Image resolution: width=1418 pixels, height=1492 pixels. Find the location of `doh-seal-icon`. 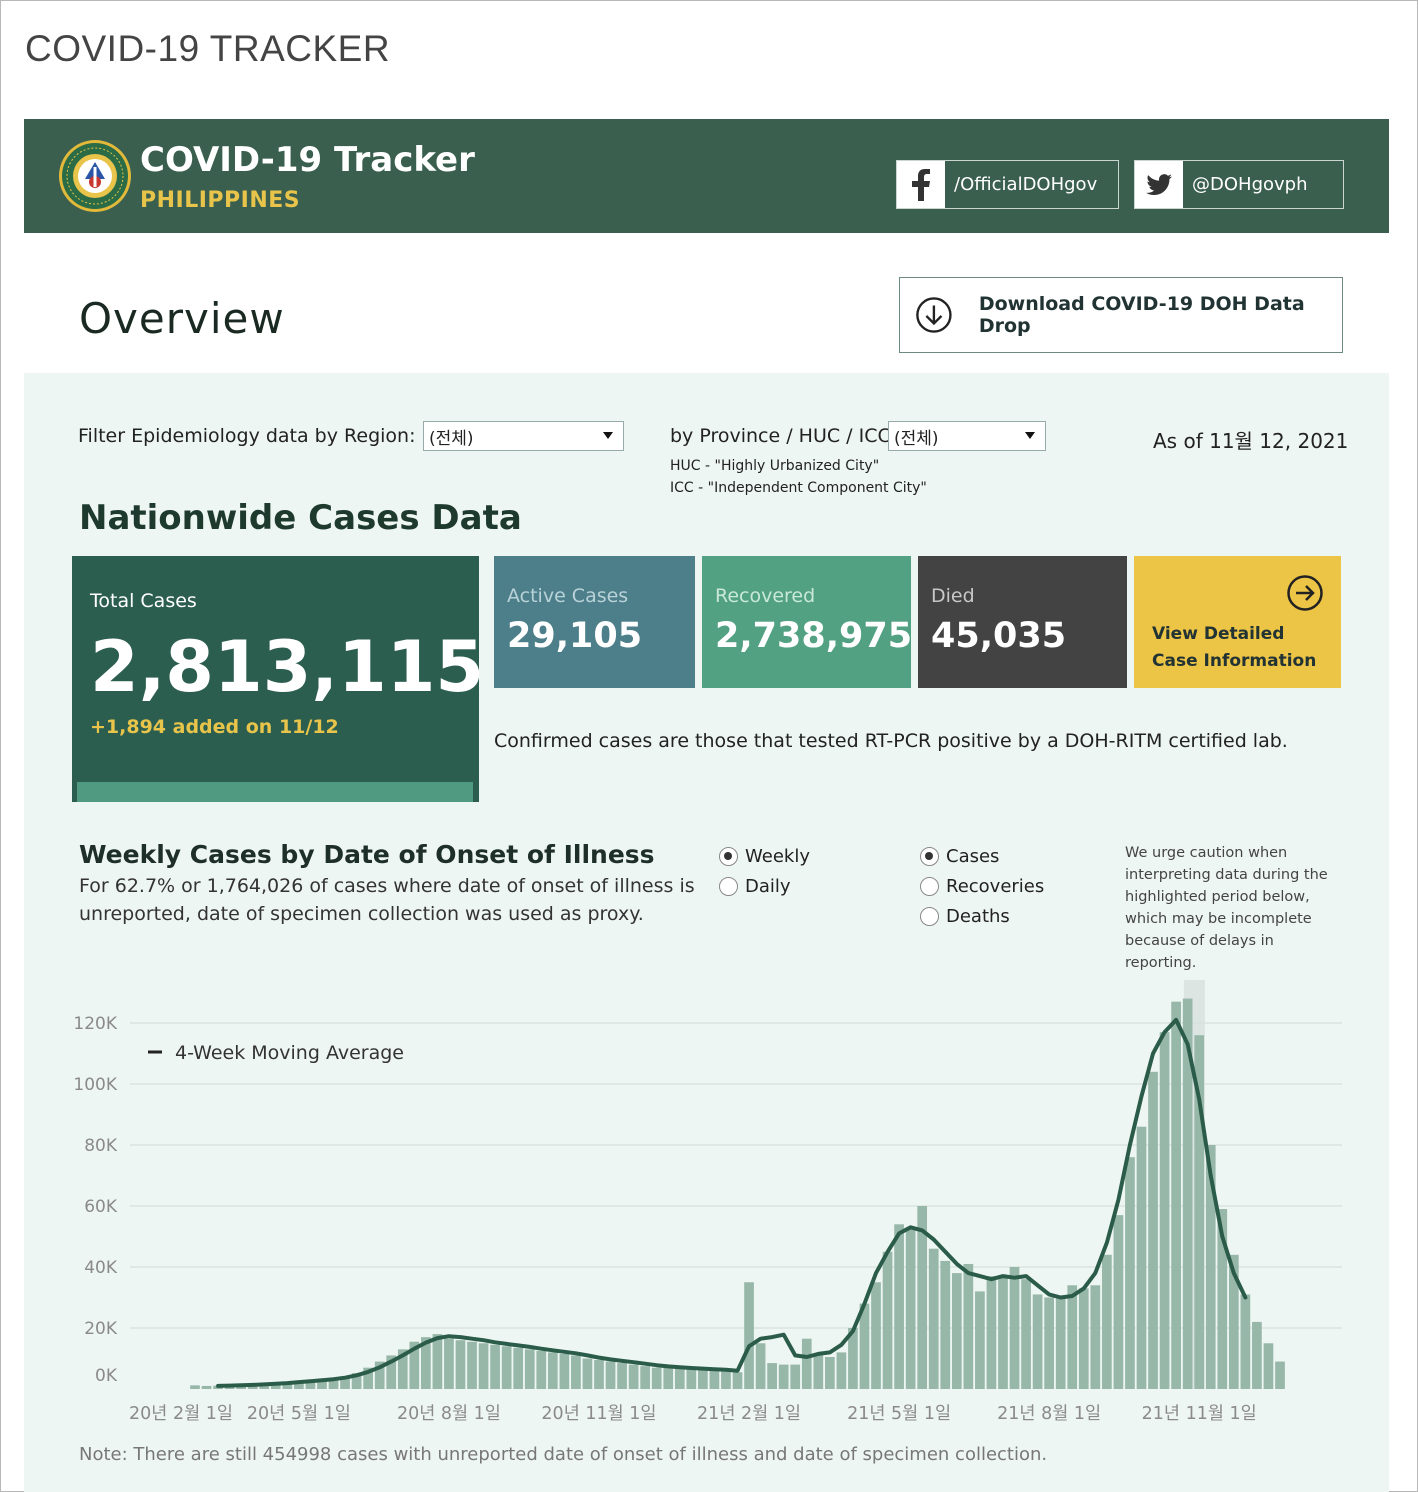

doh-seal-icon is located at coordinates (95, 176).